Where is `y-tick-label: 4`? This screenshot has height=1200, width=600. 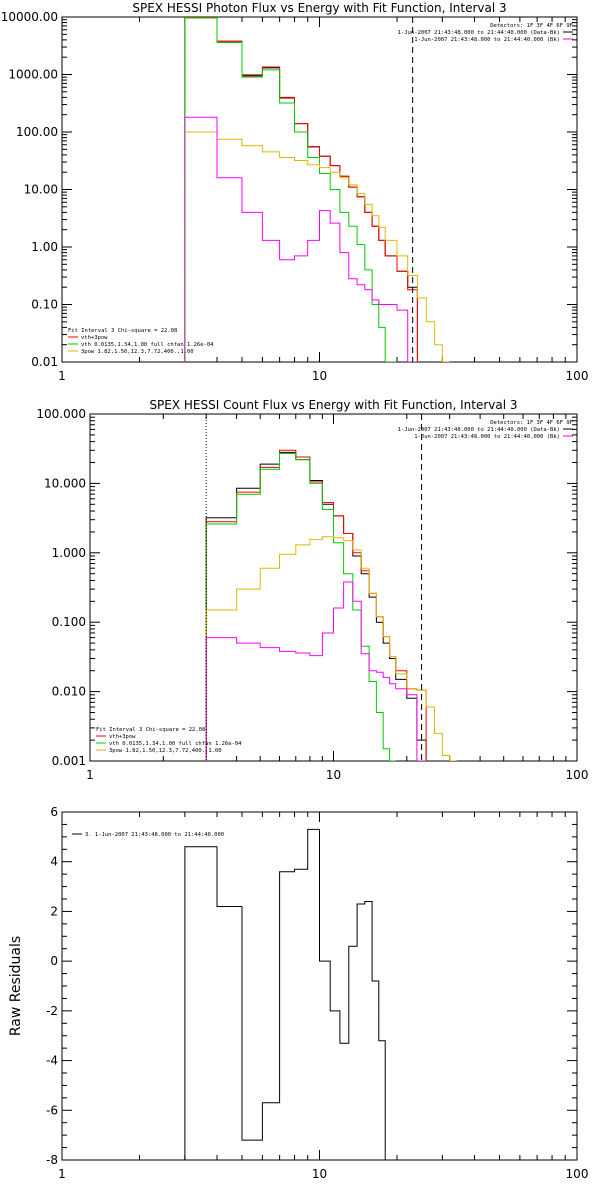 y-tick-label: 4 is located at coordinates (54, 862).